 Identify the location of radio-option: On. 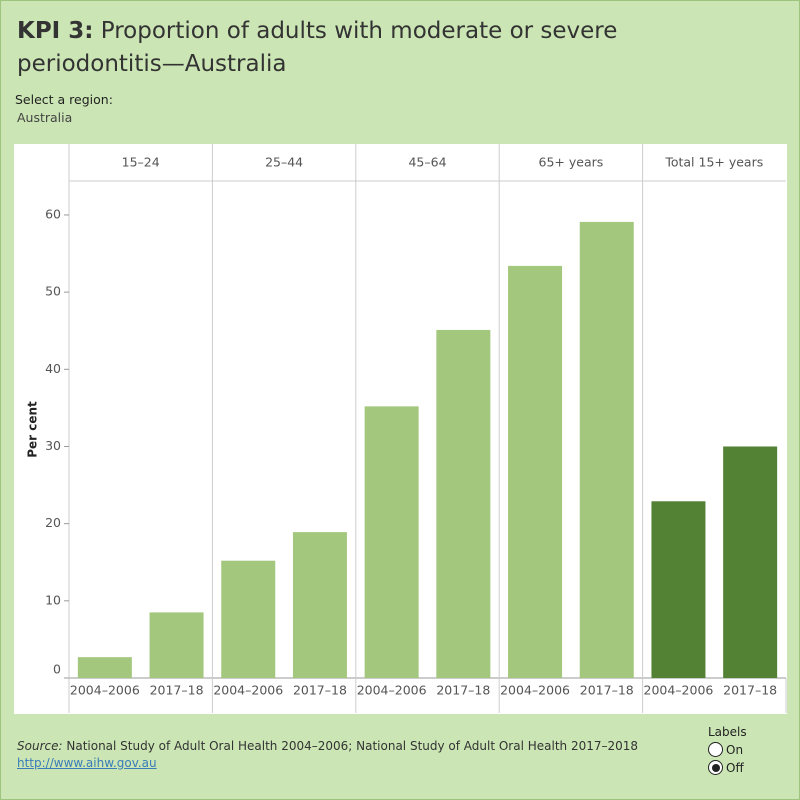
(725, 749).